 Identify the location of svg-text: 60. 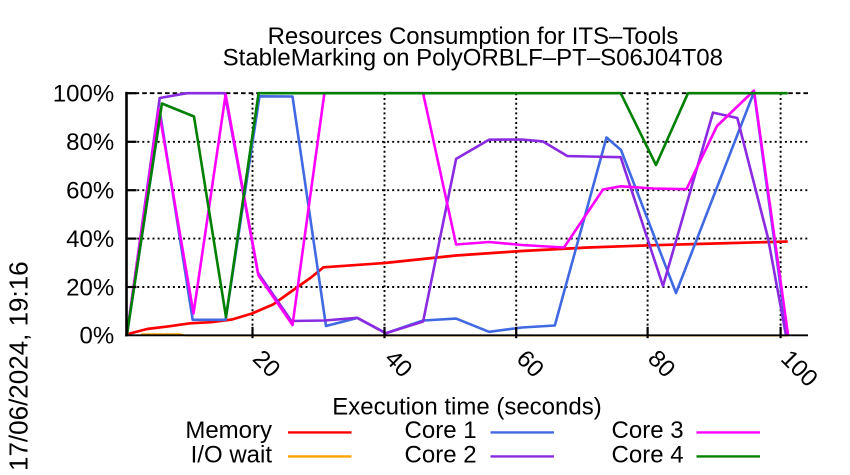
(530, 364).